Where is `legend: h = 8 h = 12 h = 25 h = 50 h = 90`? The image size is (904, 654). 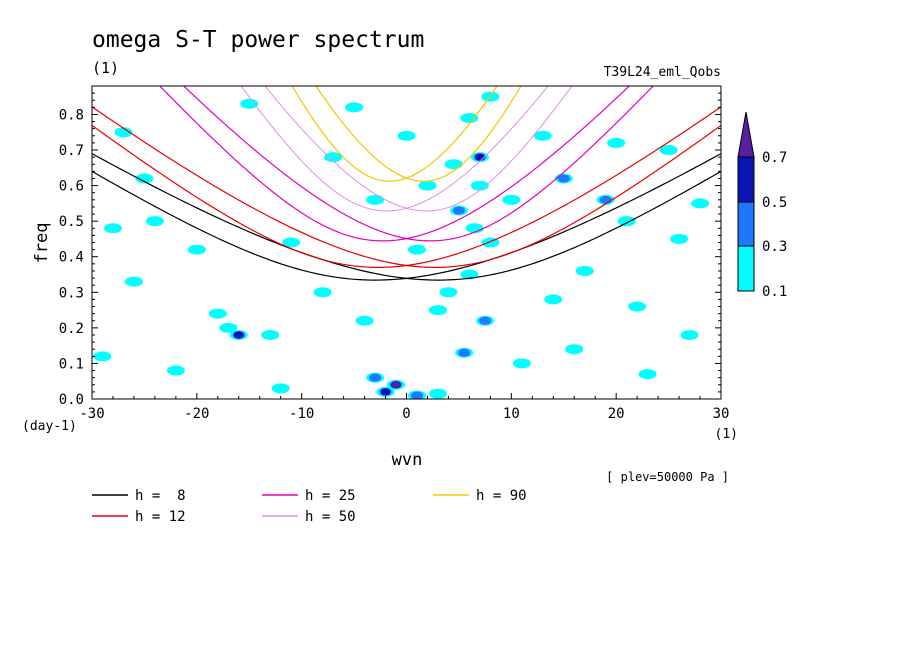
legend: h = 8 h = 12 h = 25 h = 50 h = 90 is located at coordinates (309, 506).